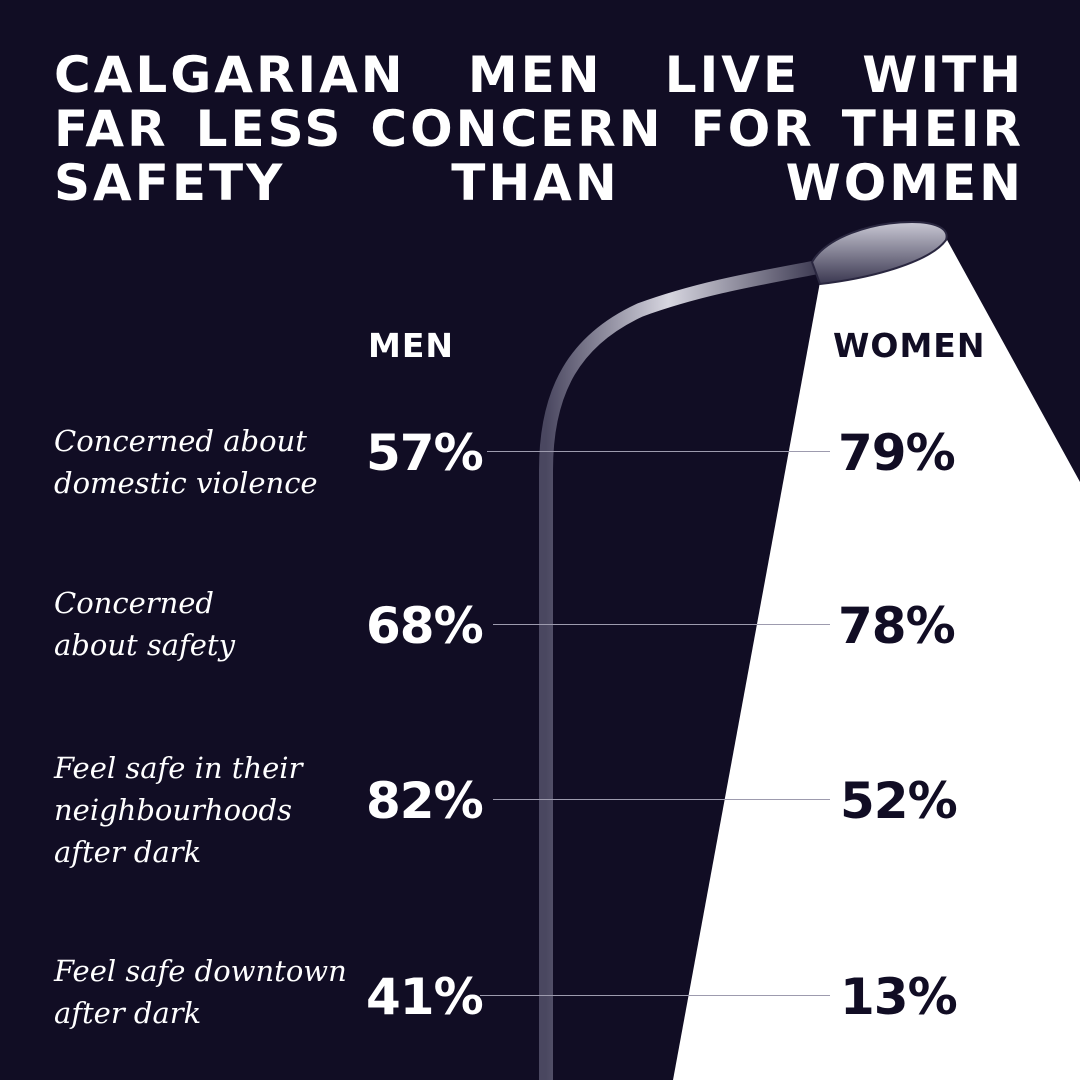 This screenshot has height=1080, width=1080. What do you see at coordinates (411, 345) in the screenshot?
I see `legend-men: MEN` at bounding box center [411, 345].